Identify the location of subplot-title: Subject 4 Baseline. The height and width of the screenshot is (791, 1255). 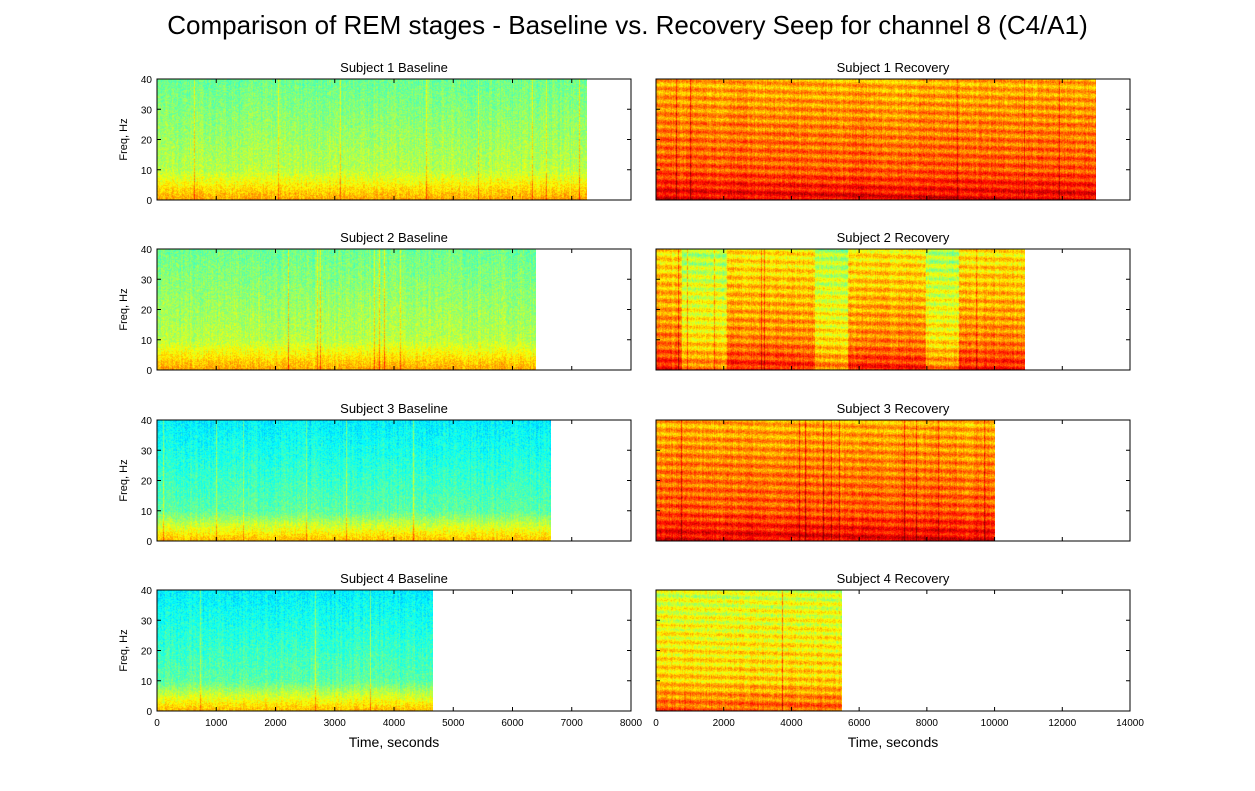
(394, 578).